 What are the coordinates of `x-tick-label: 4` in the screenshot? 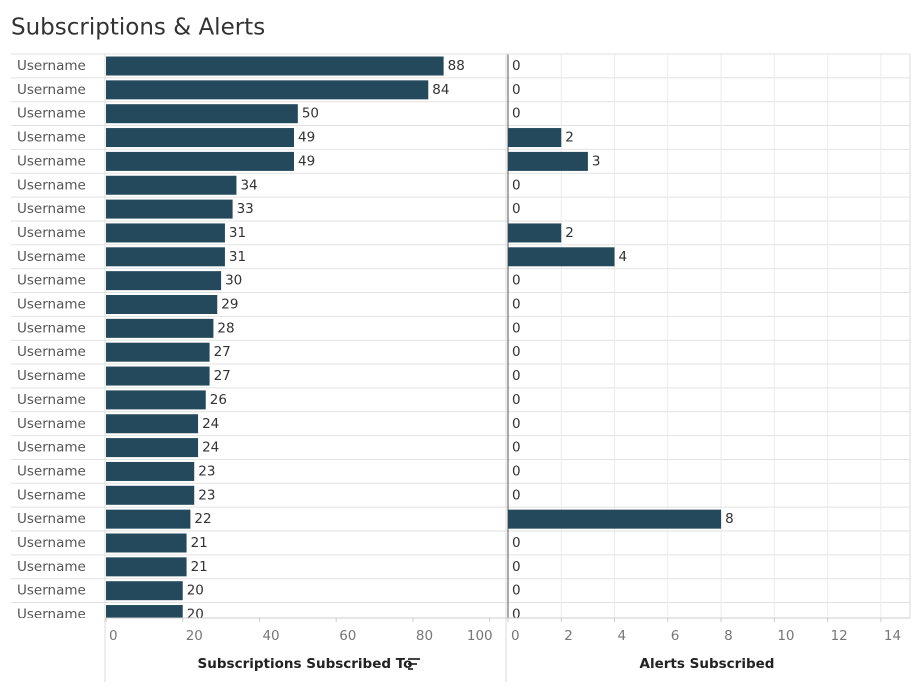 It's located at (622, 636).